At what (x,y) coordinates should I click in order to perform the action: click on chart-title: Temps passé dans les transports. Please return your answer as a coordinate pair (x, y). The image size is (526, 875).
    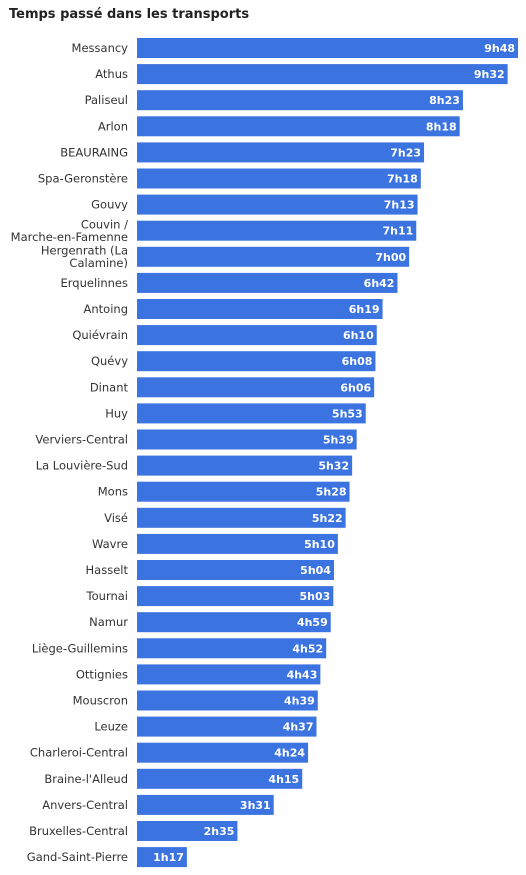
    Looking at the image, I should click on (129, 14).